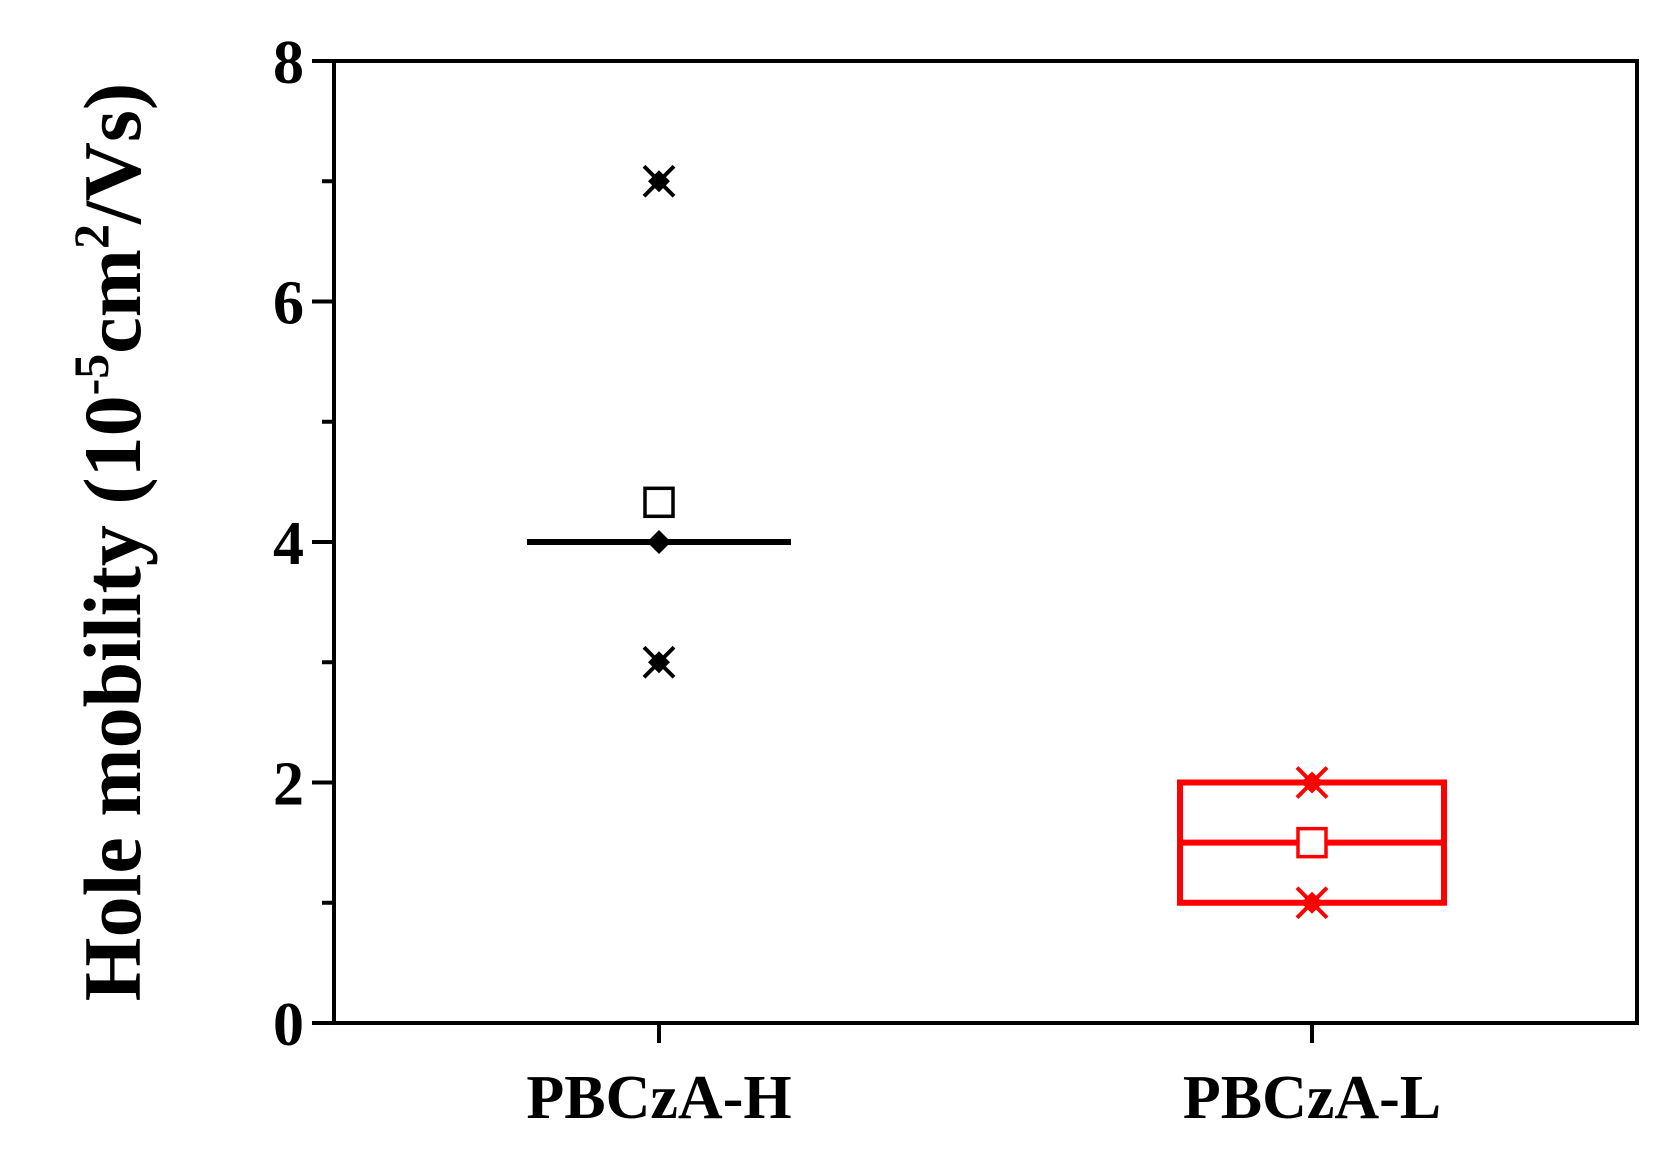  Describe the element at coordinates (288, 544) in the screenshot. I see `y-tick-label: 4` at that location.